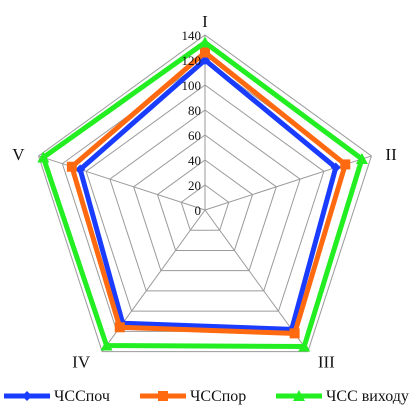 This screenshot has height=408, width=416. Describe the element at coordinates (194, 135) in the screenshot. I see `tick-label: 60` at that location.